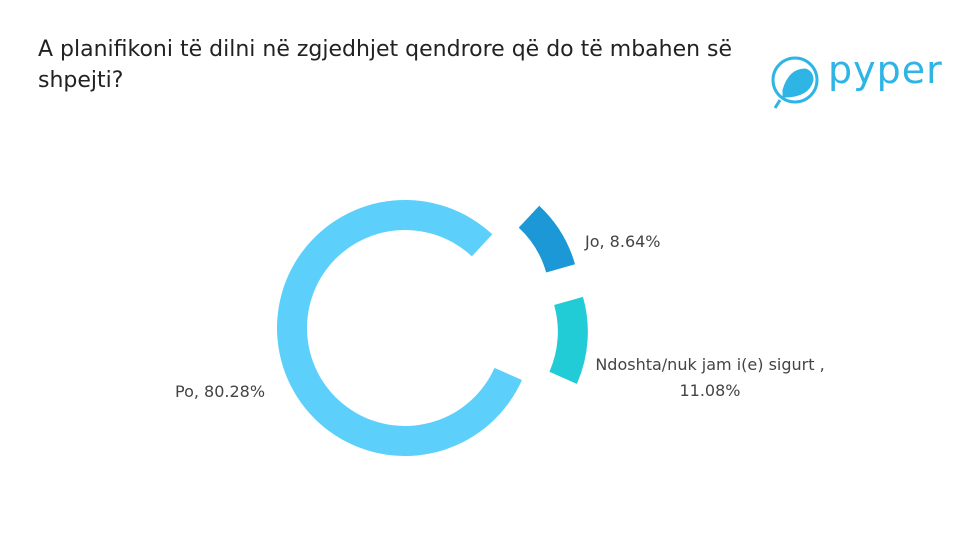 The height and width of the screenshot is (551, 980). I want to click on data-label: Jo, 8.64%, so click(623, 241).